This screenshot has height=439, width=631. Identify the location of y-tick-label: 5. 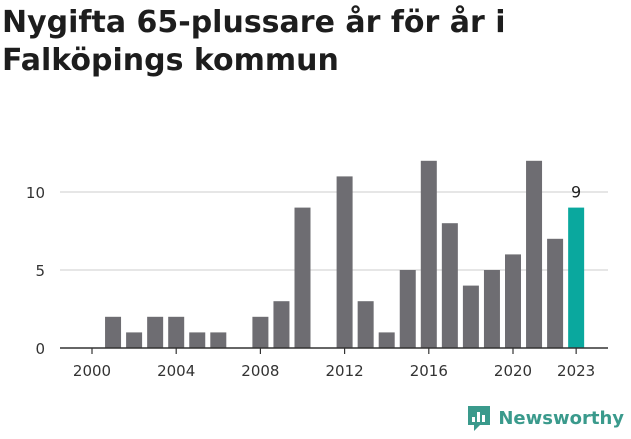
(40, 271).